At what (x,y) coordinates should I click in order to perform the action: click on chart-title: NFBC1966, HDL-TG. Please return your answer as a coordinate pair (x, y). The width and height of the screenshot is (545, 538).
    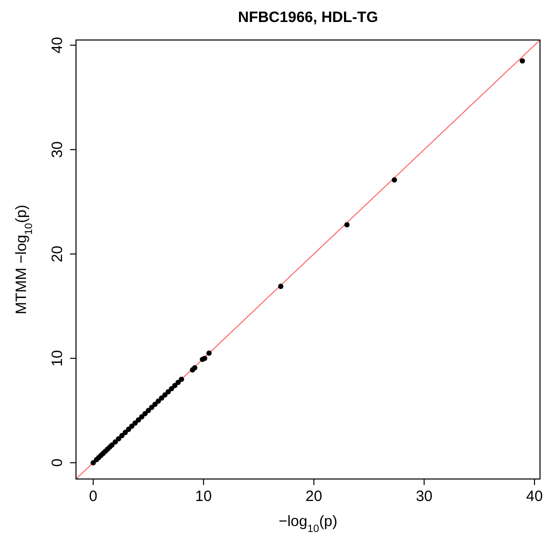
    Looking at the image, I should click on (308, 17).